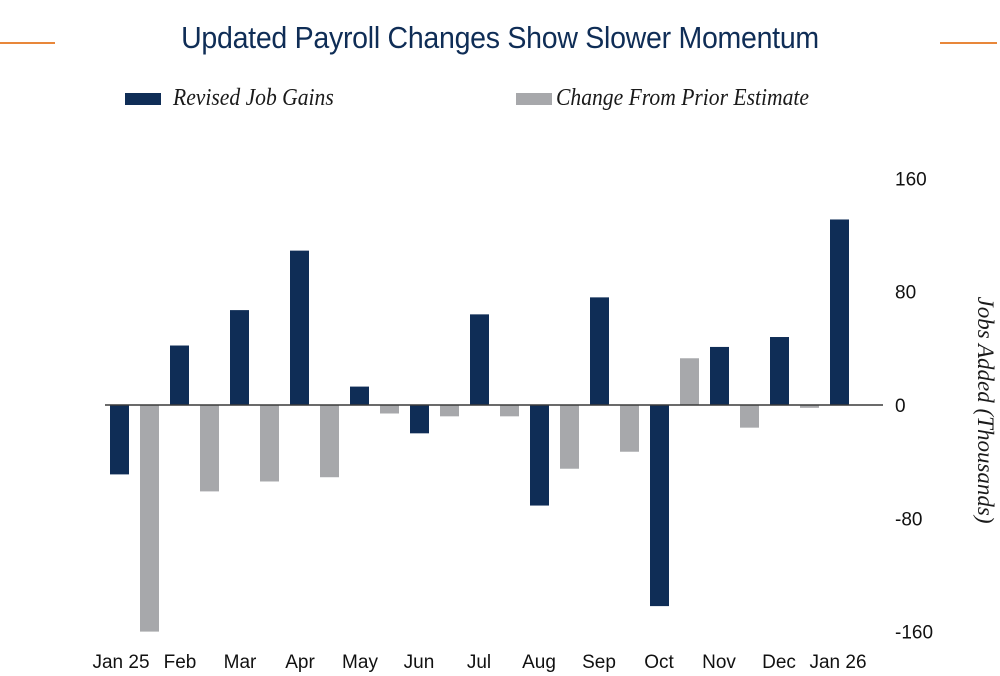 Image resolution: width=1000 pixels, height=676 pixels. What do you see at coordinates (569, 437) in the screenshot?
I see `bar-change-aug` at bounding box center [569, 437].